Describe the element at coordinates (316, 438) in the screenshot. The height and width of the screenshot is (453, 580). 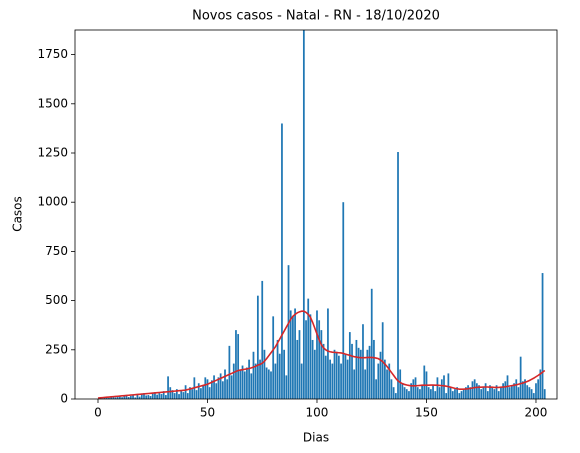
I see `x-axis-label: Dias` at that location.